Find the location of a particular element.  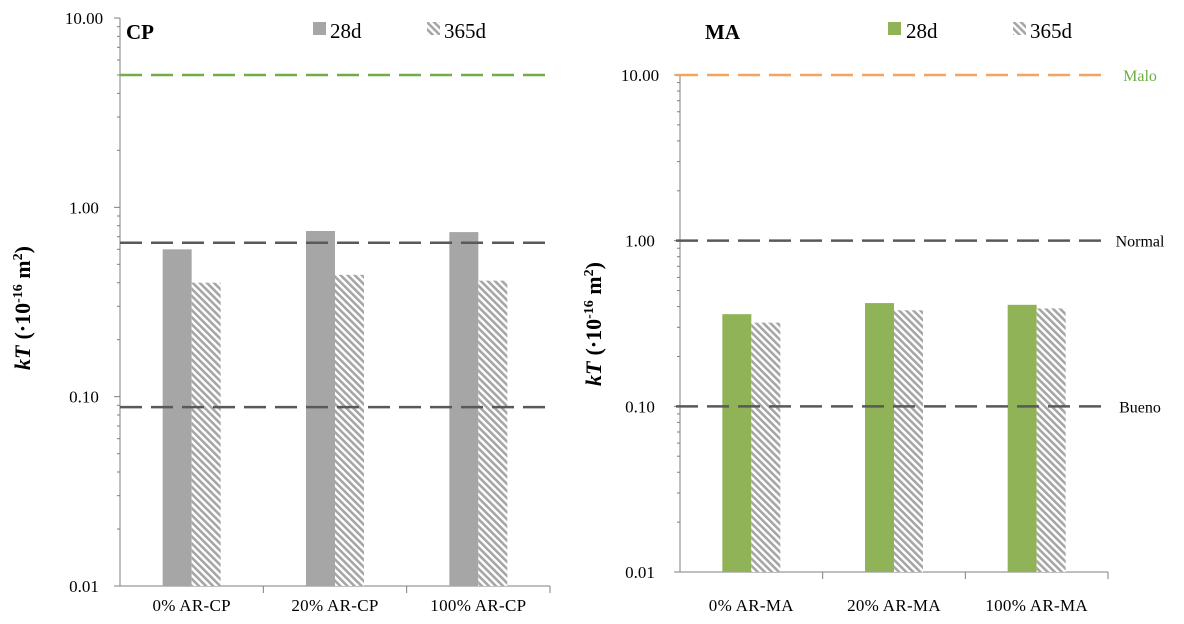

x-tick-label: 100% AR-MA is located at coordinates (1036, 605).